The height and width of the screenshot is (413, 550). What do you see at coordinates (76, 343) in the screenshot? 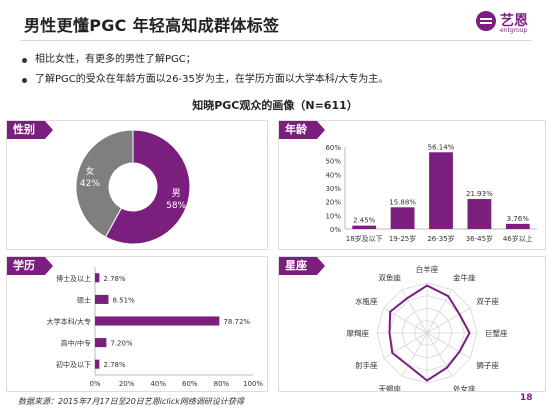
I see `y-tick-label: 高中/中专` at bounding box center [76, 343].